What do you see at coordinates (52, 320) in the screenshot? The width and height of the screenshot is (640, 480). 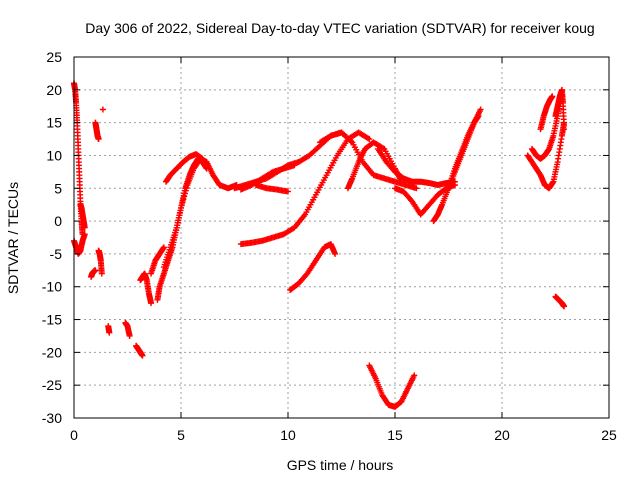 I see `y-tick-label: -15` at bounding box center [52, 320].